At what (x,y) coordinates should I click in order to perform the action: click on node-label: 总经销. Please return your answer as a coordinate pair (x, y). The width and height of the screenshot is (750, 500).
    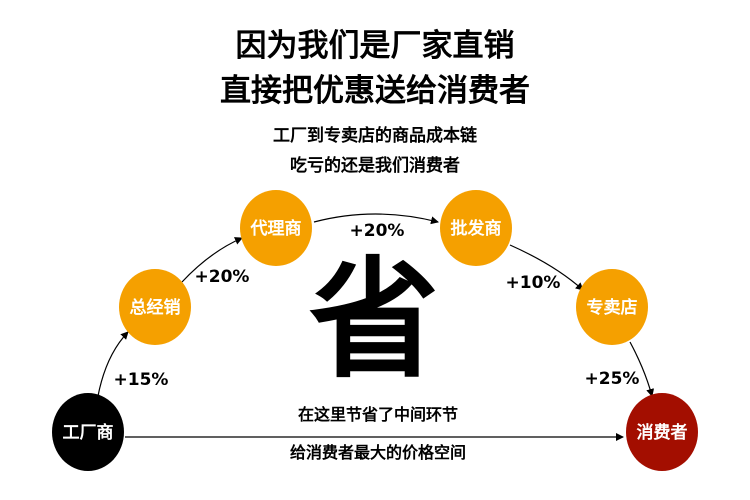
    Looking at the image, I should click on (155, 307).